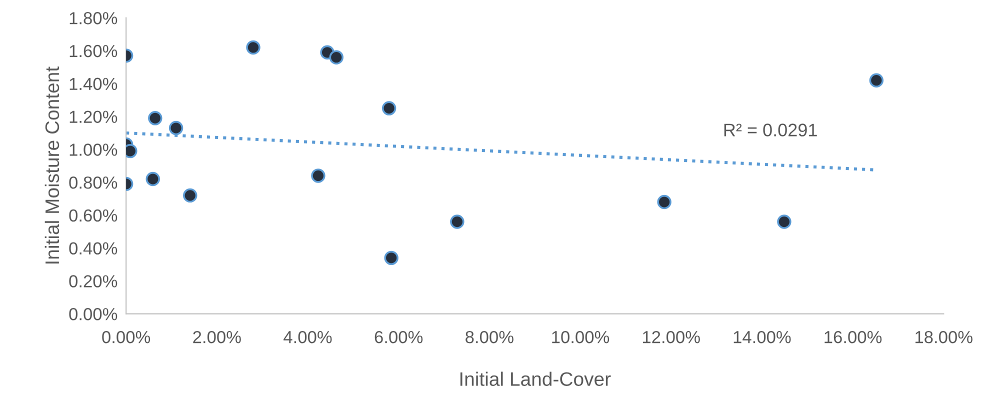 This screenshot has width=985, height=406. Describe the element at coordinates (93, 281) in the screenshot. I see `y-tick-label: 0.20%` at that location.